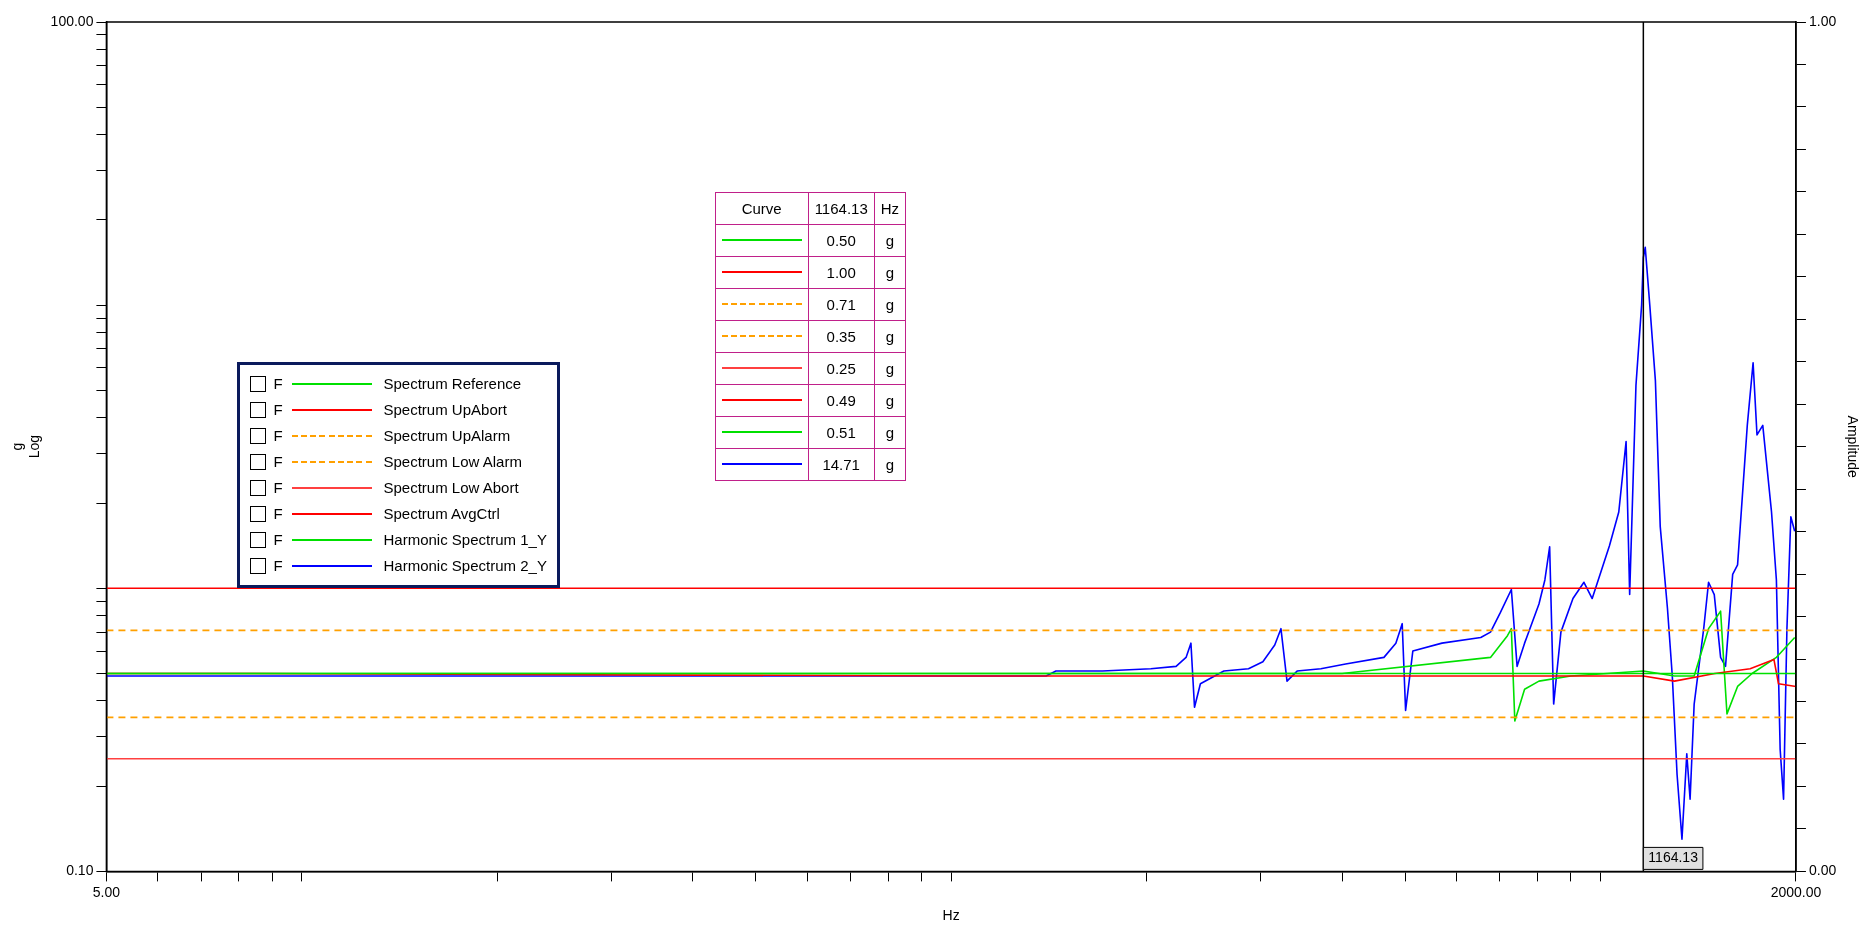  What do you see at coordinates (890, 208) in the screenshot?
I see `annotation: Hz` at bounding box center [890, 208].